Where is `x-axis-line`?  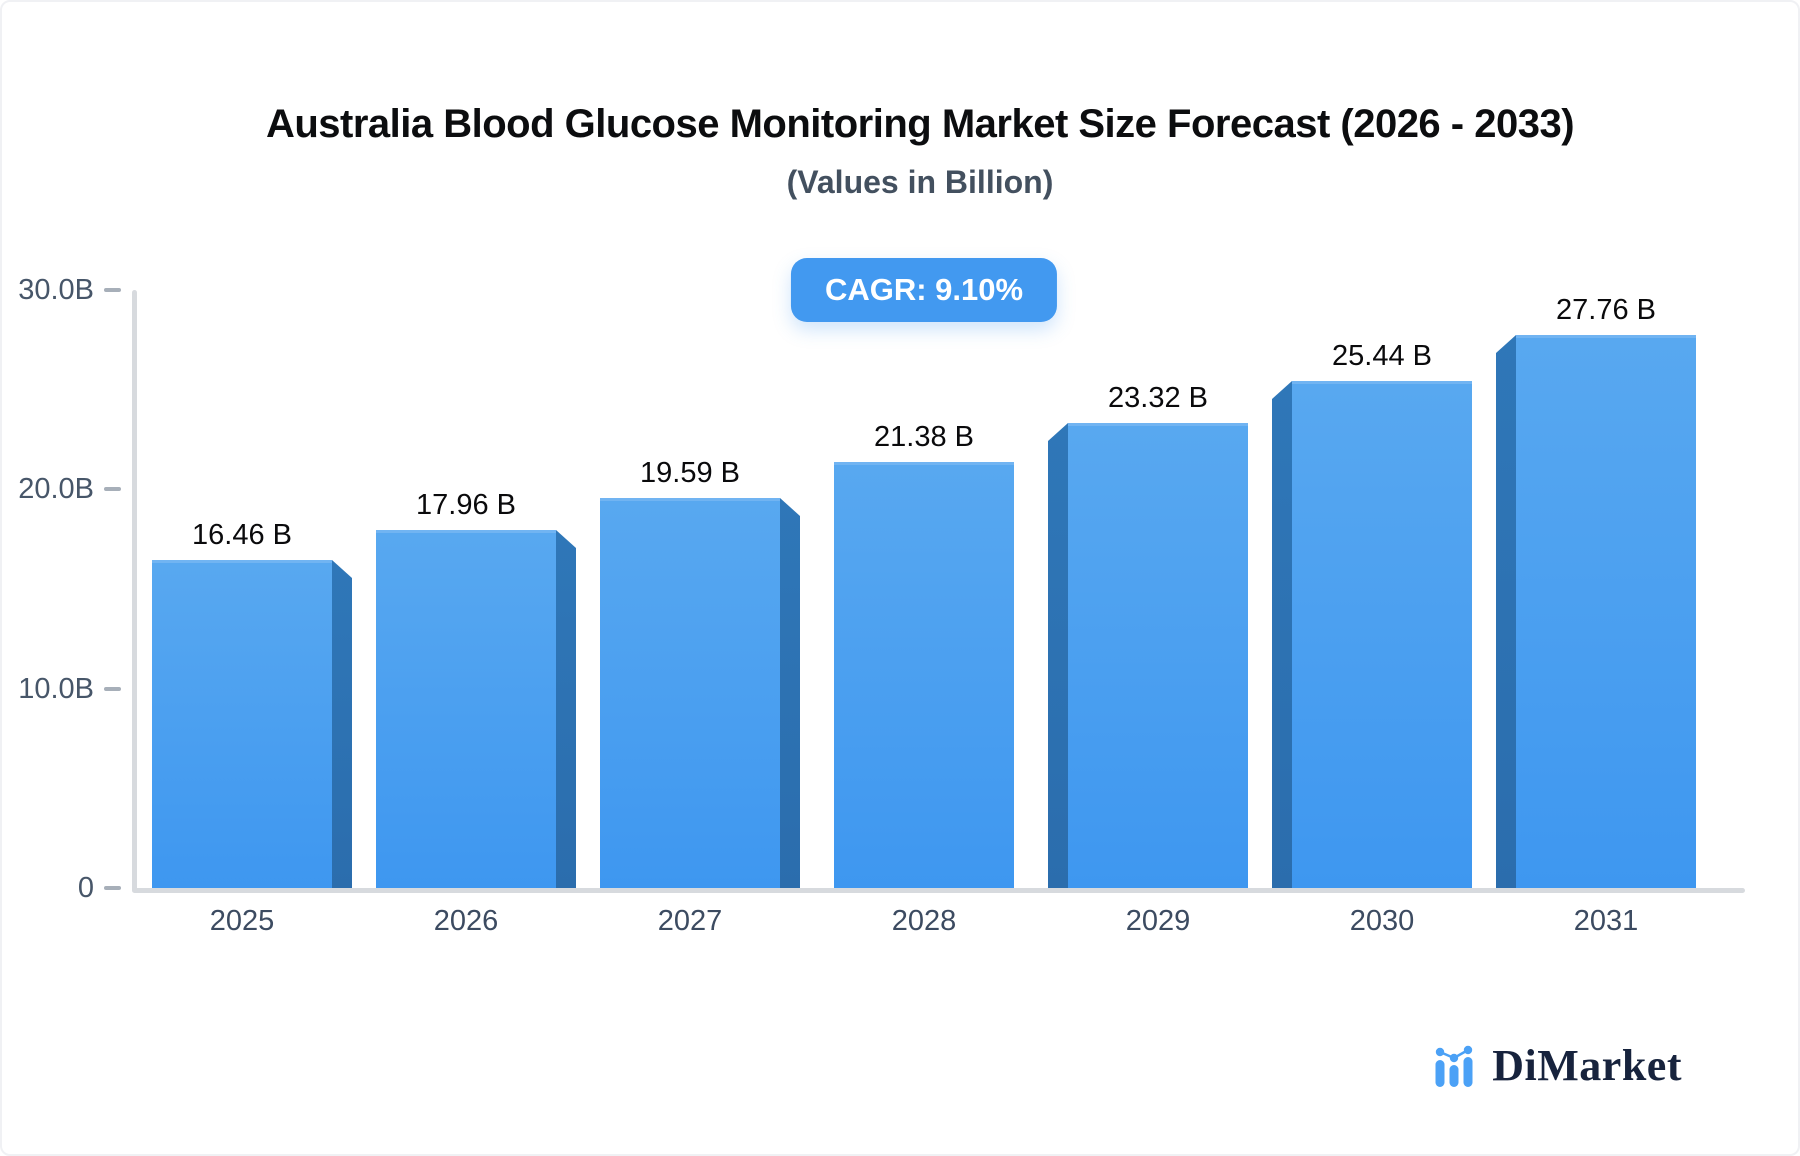 x-axis-line is located at coordinates (938, 890).